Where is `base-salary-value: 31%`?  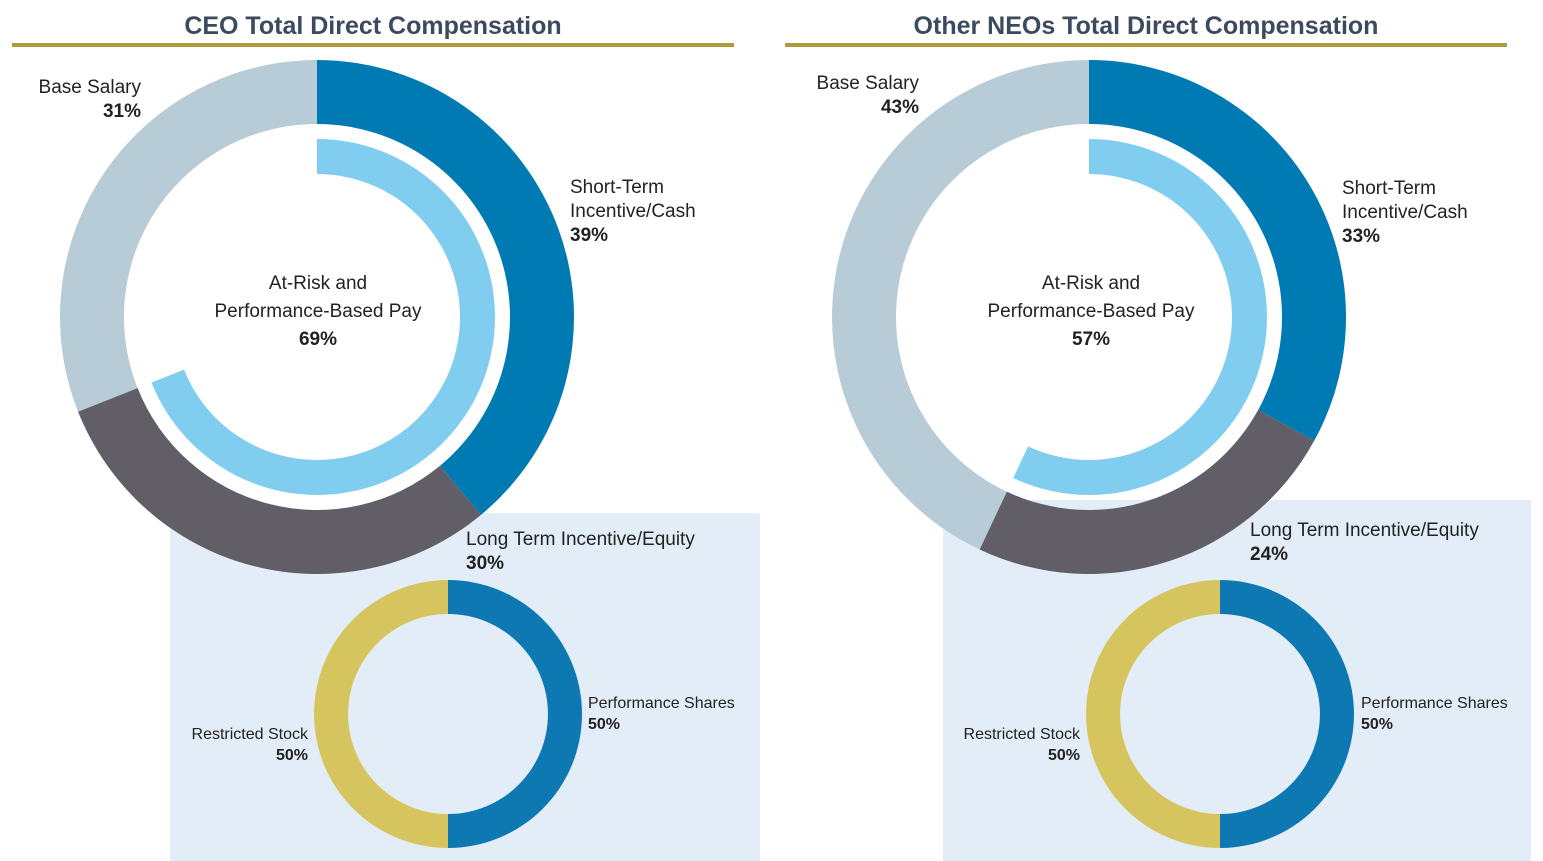
base-salary-value: 31% is located at coordinates (121, 111).